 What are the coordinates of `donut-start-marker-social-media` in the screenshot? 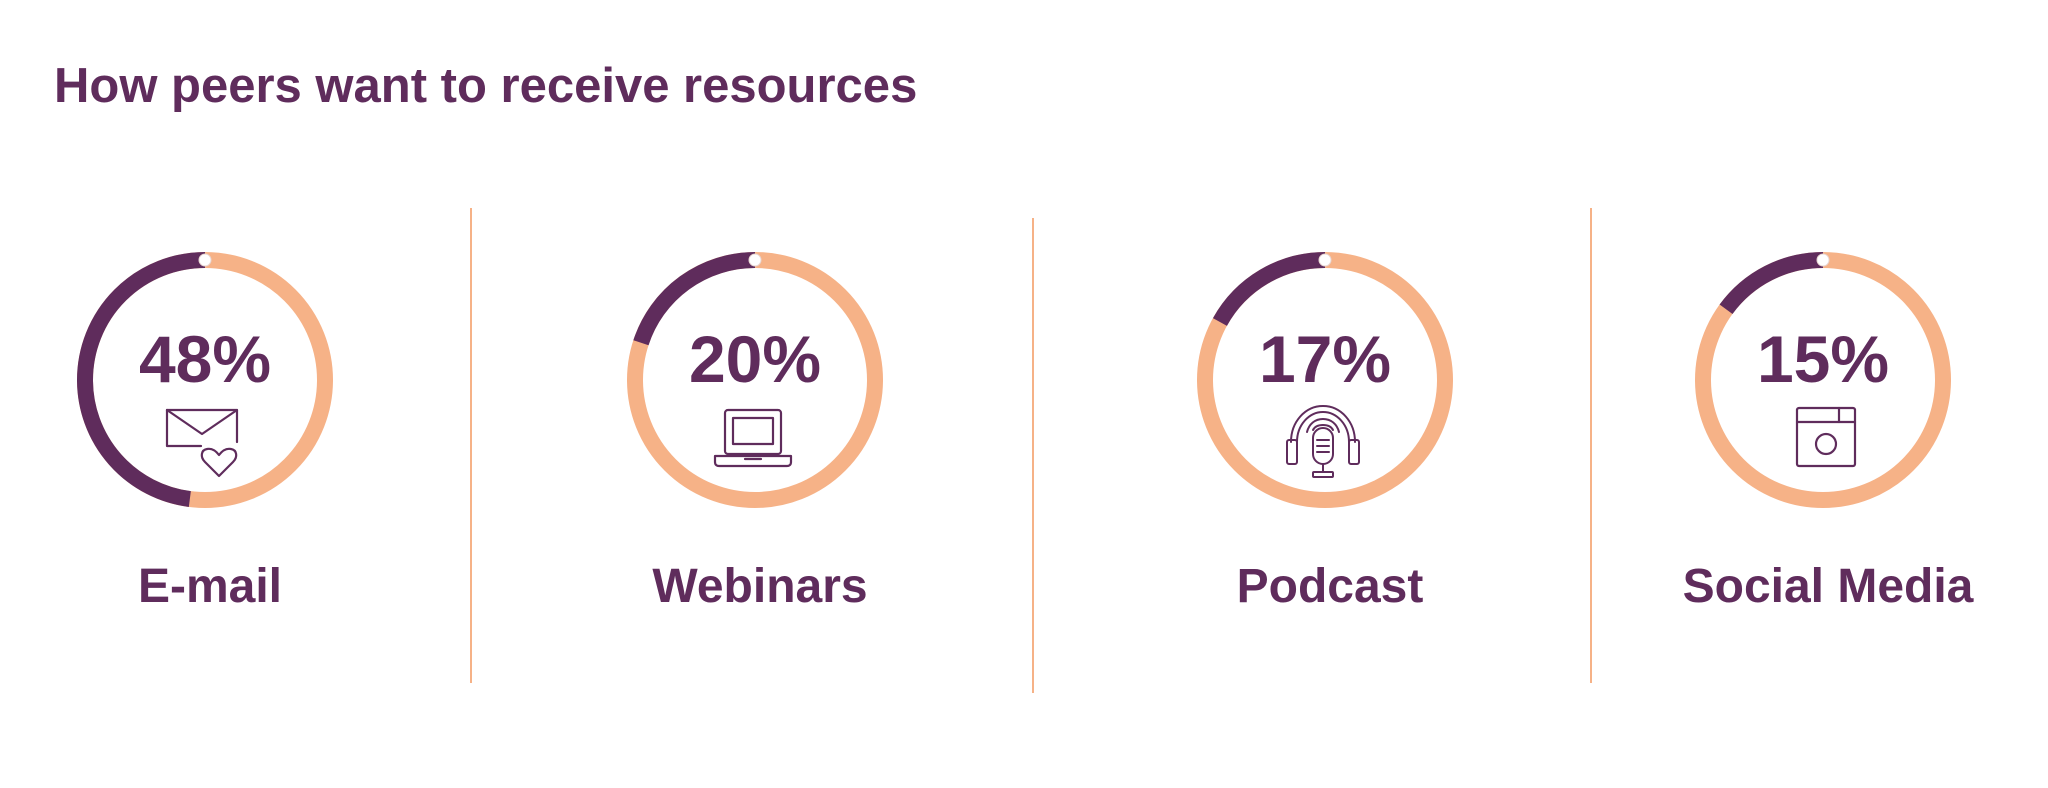 It's located at (1823, 260).